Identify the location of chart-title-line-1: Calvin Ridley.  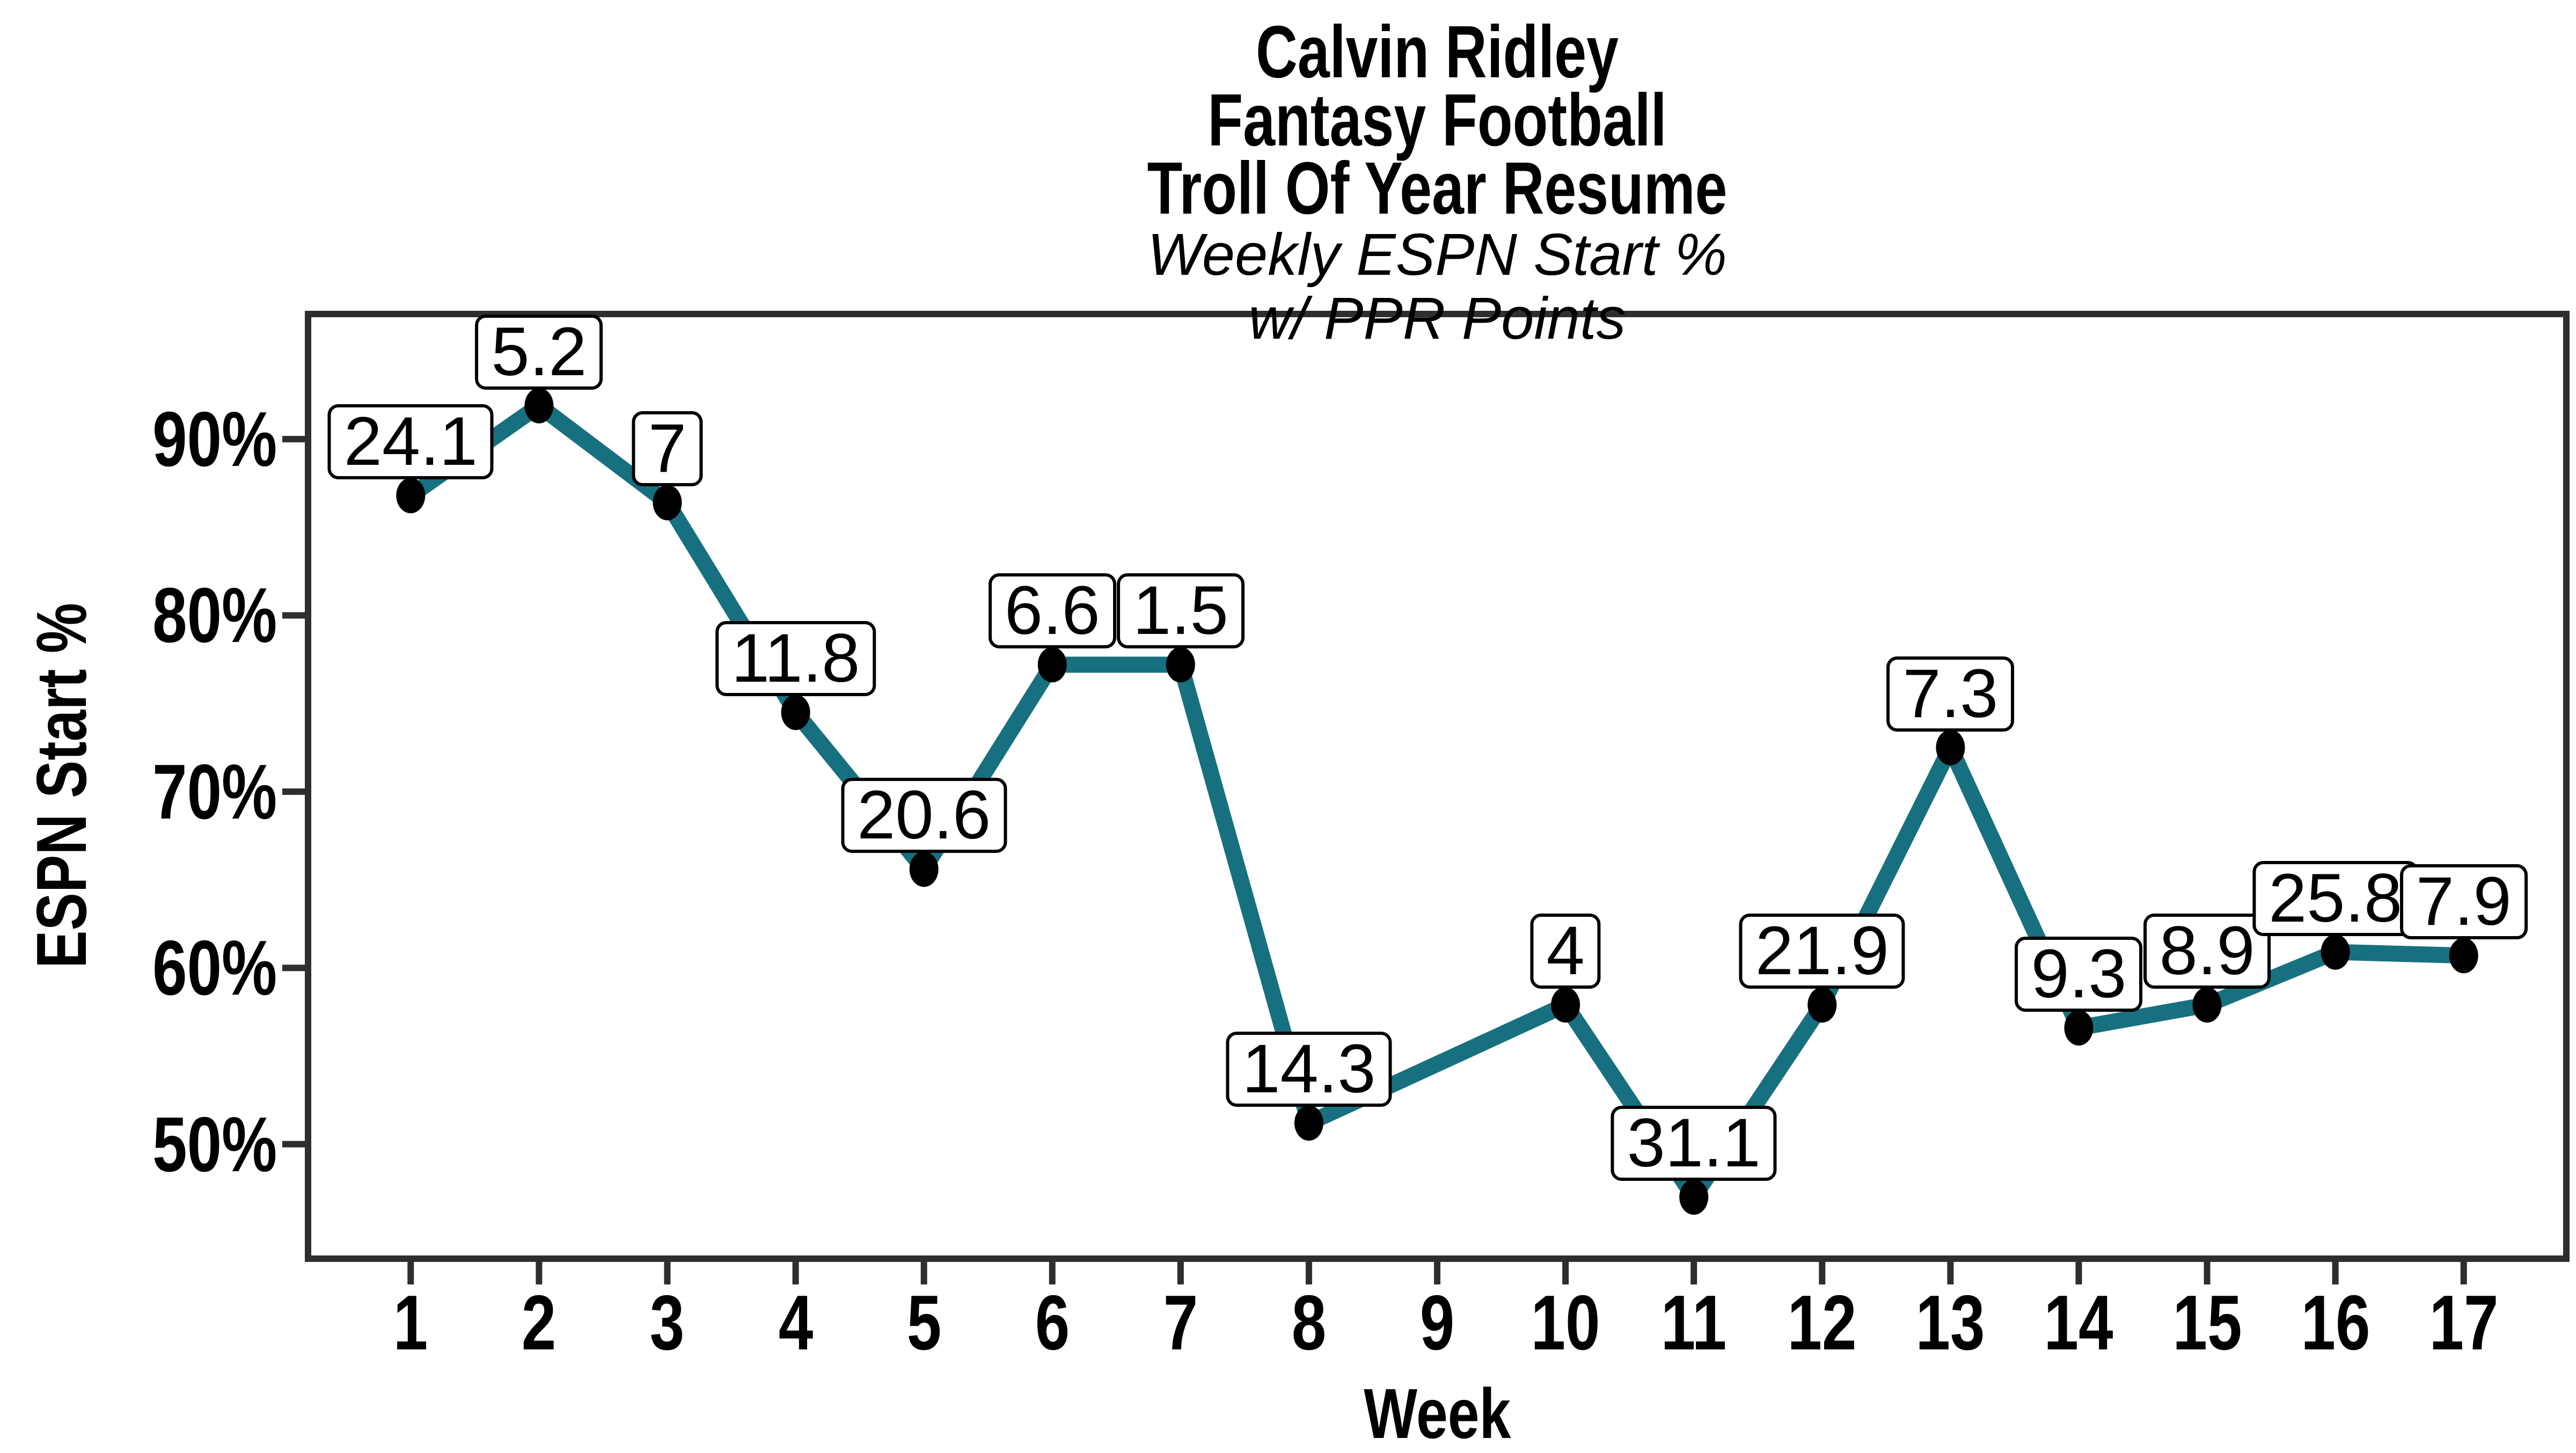
(1437, 52).